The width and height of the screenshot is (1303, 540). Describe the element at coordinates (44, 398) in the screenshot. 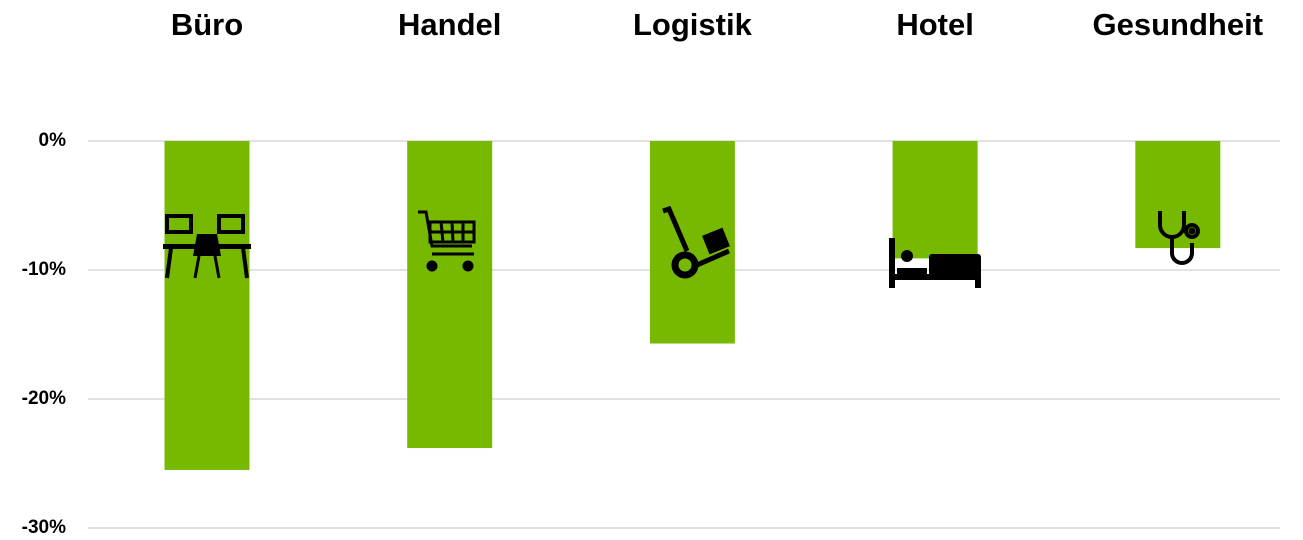

I see `y-tick-label: -20%` at that location.